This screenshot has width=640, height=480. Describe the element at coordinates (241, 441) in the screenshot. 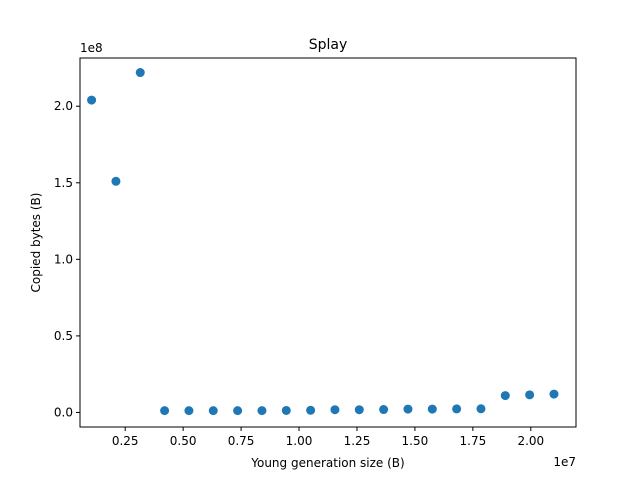

I see `x-tick-label: 0.75` at that location.